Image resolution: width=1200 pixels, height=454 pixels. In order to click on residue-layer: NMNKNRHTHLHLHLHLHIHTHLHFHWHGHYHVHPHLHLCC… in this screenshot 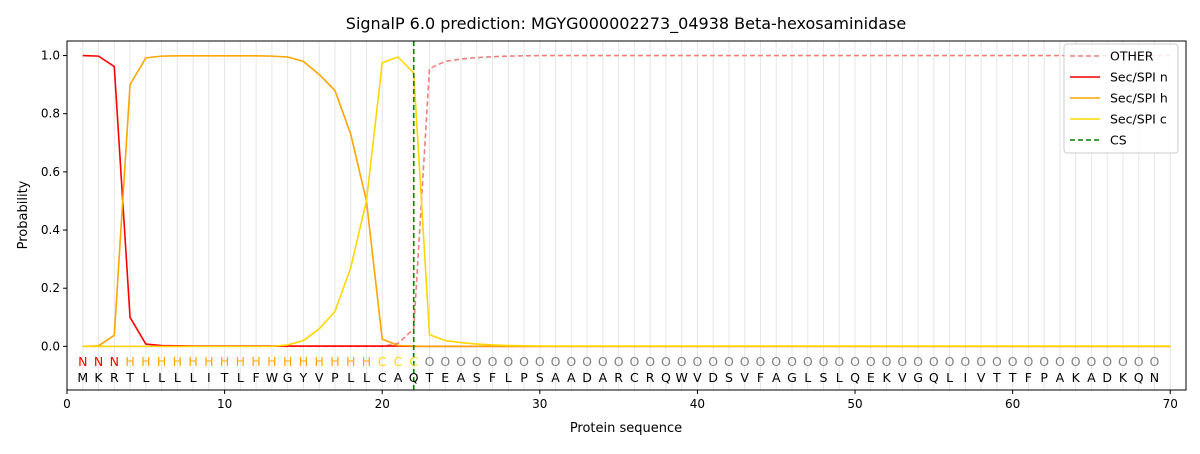, I will do `click(618, 369)`.